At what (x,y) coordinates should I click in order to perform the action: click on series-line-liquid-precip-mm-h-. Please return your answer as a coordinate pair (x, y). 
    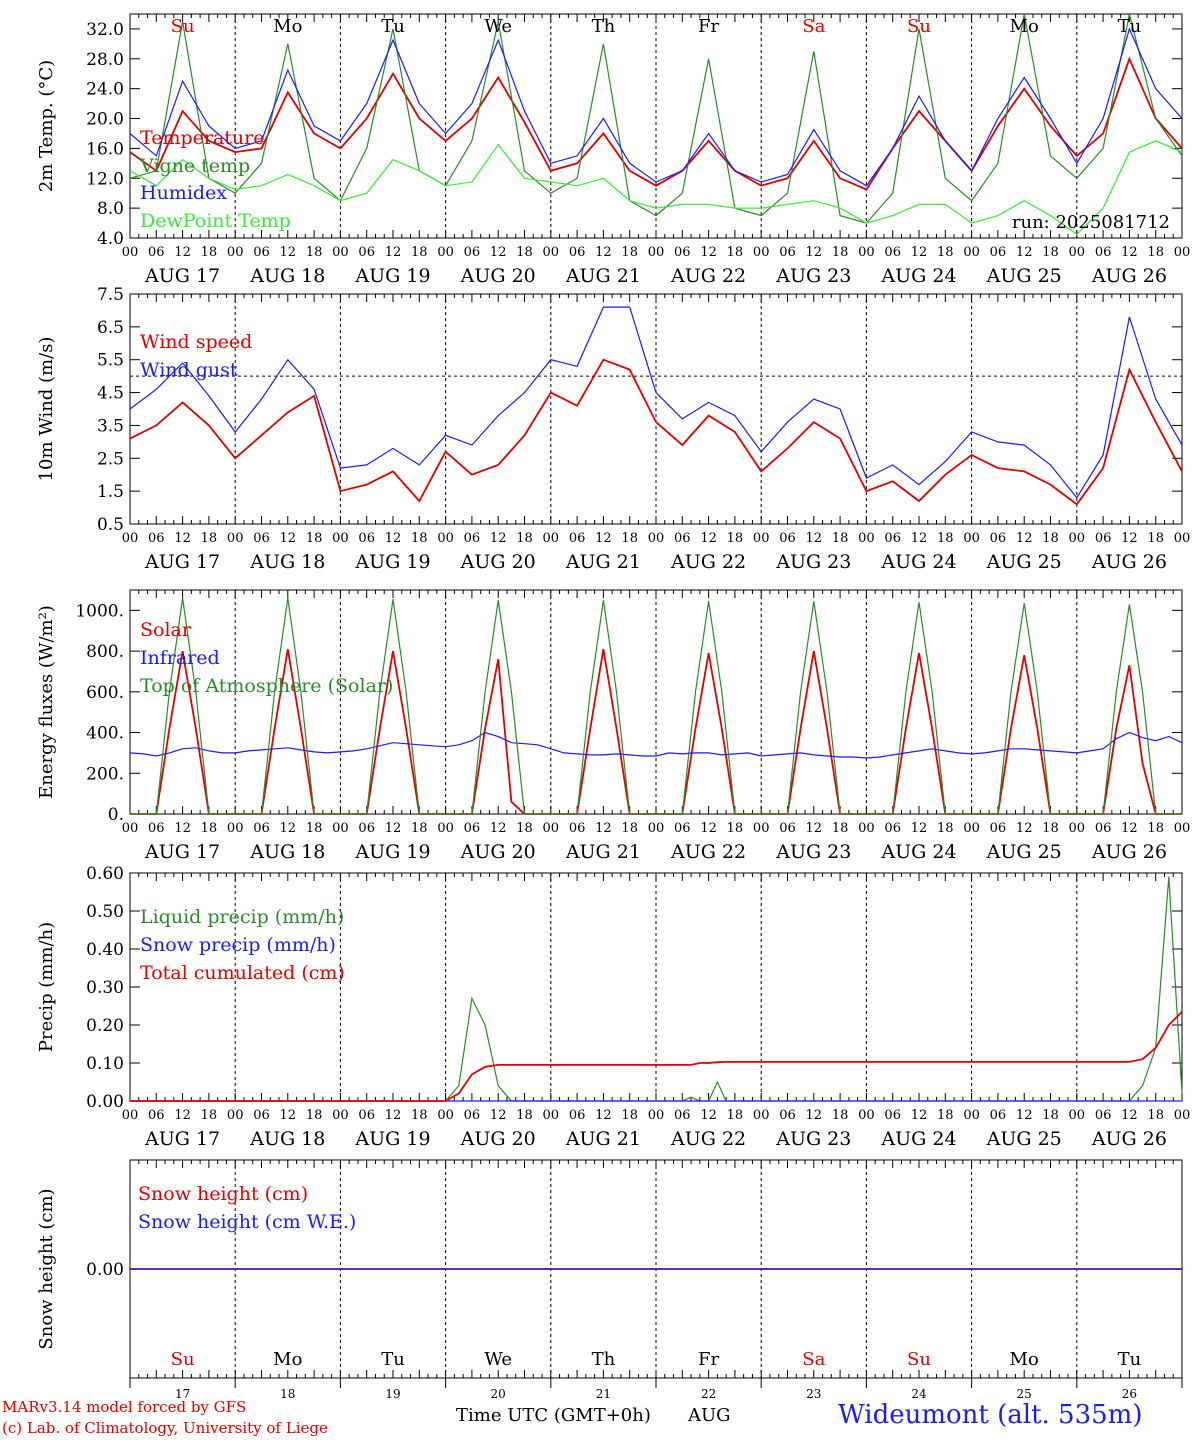
    Looking at the image, I should click on (656, 989).